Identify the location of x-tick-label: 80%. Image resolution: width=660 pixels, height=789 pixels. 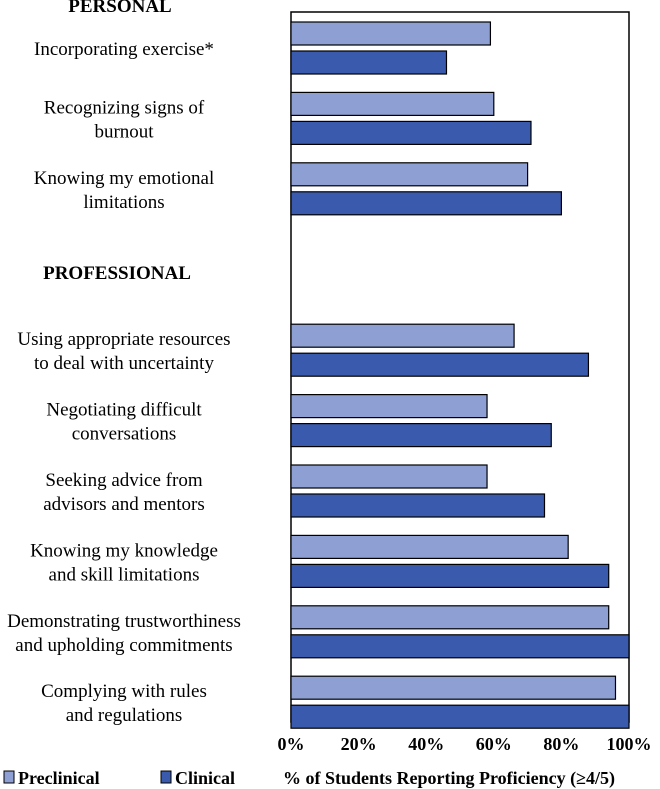
(561, 744).